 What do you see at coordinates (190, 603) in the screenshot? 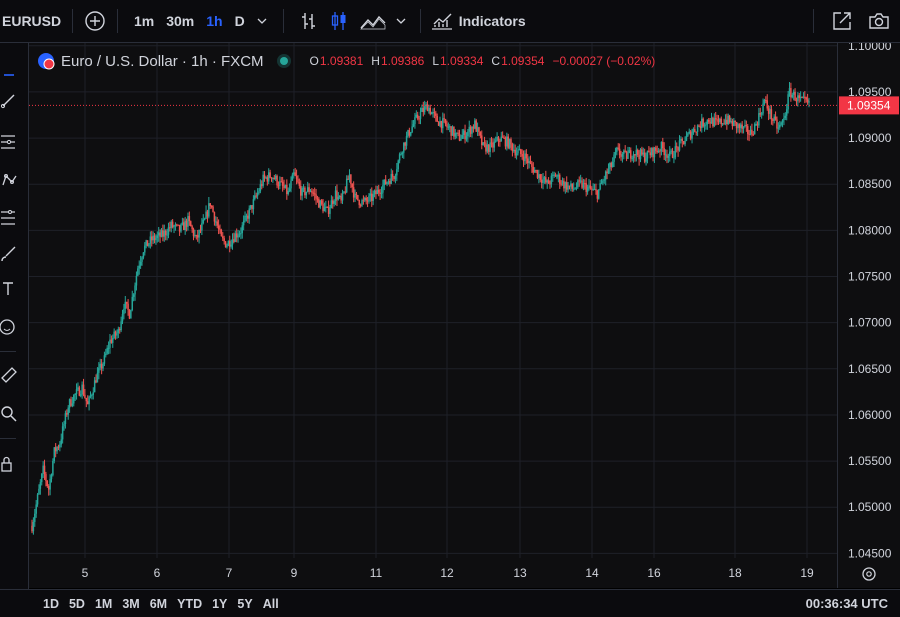
I see `range-ytd: YTD` at bounding box center [190, 603].